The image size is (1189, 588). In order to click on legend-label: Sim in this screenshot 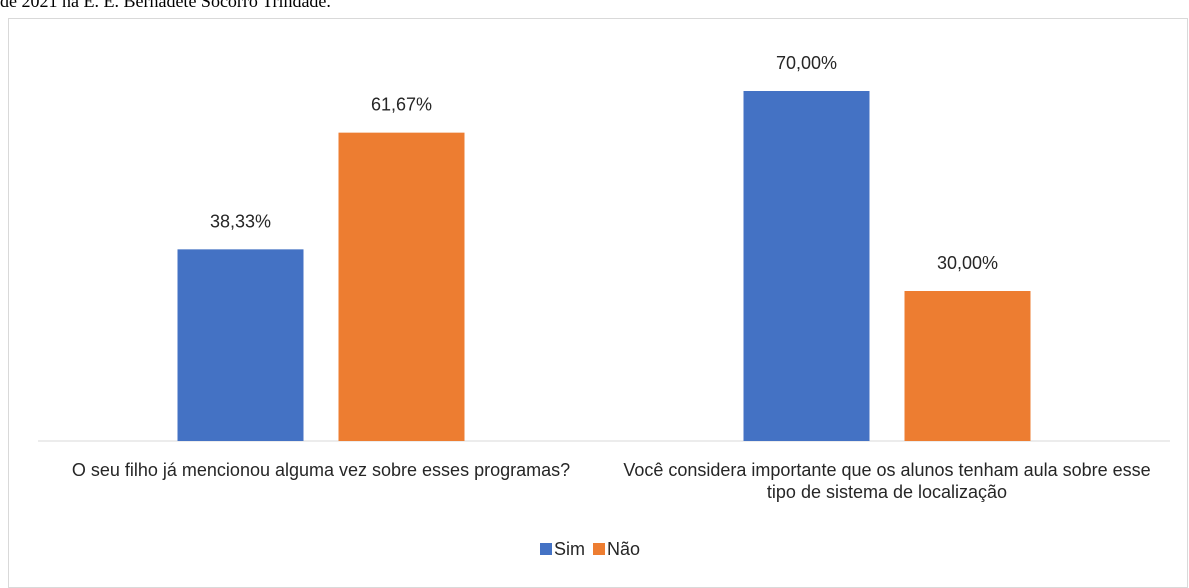, I will do `click(569, 549)`.